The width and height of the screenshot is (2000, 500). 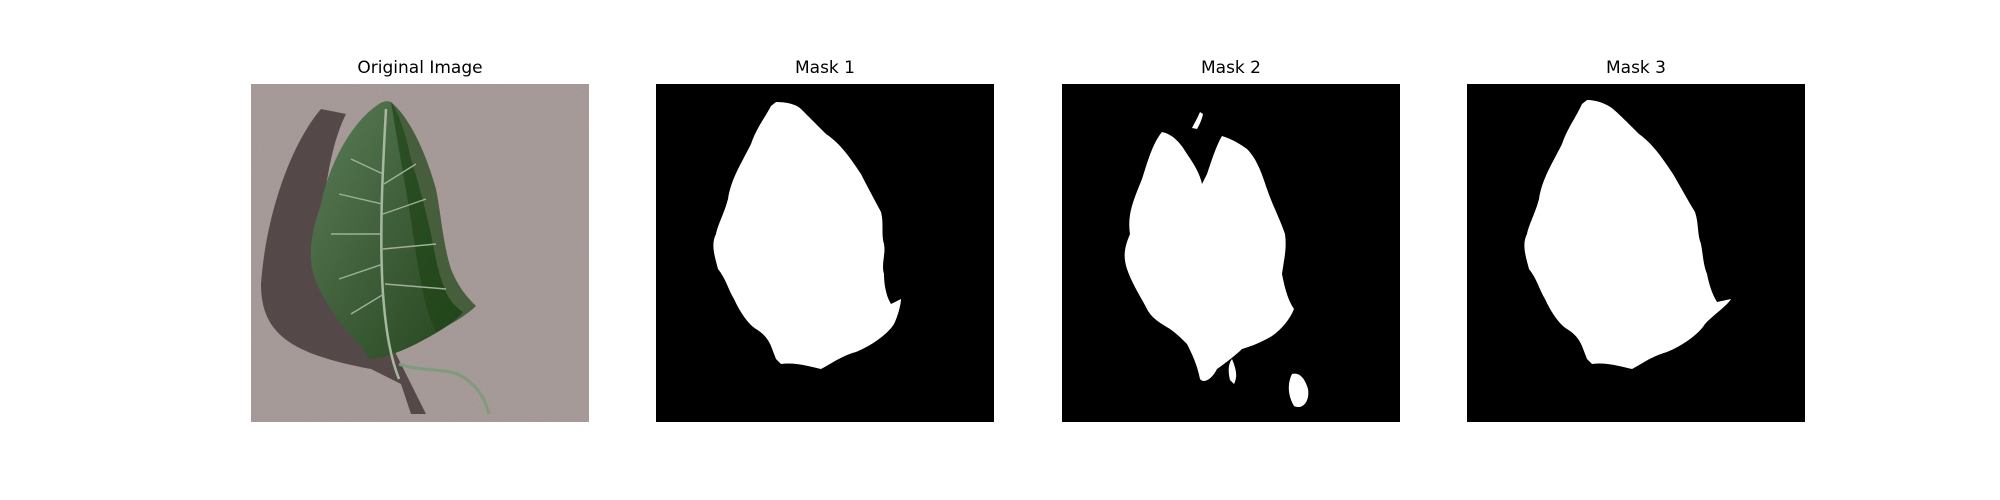 What do you see at coordinates (825, 253) in the screenshot?
I see `mask-1-image` at bounding box center [825, 253].